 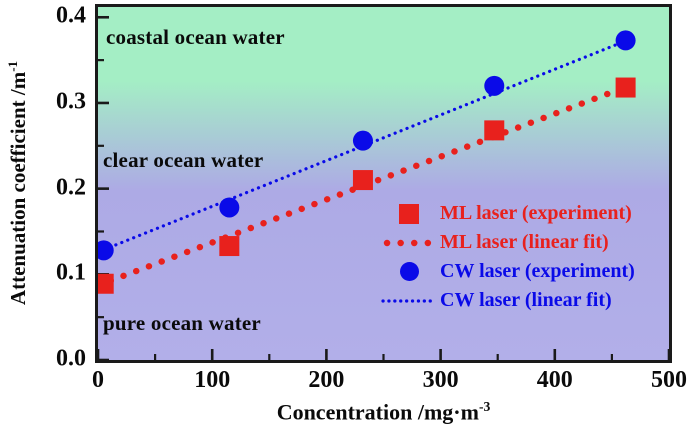 I want to click on y-axis-title-text: Attenuation coefficient /m, so click(x=18, y=188).